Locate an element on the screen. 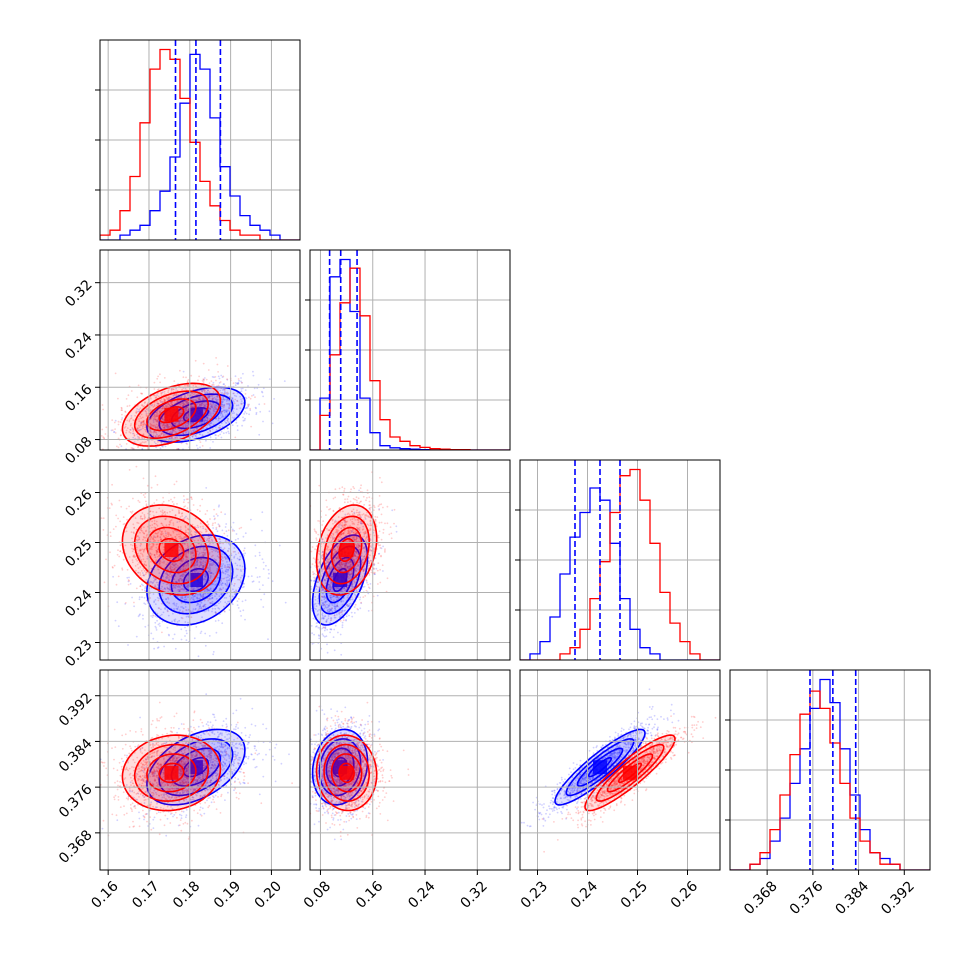 The height and width of the screenshot is (970, 970). y-tick-label: 0.23 is located at coordinates (78, 653).